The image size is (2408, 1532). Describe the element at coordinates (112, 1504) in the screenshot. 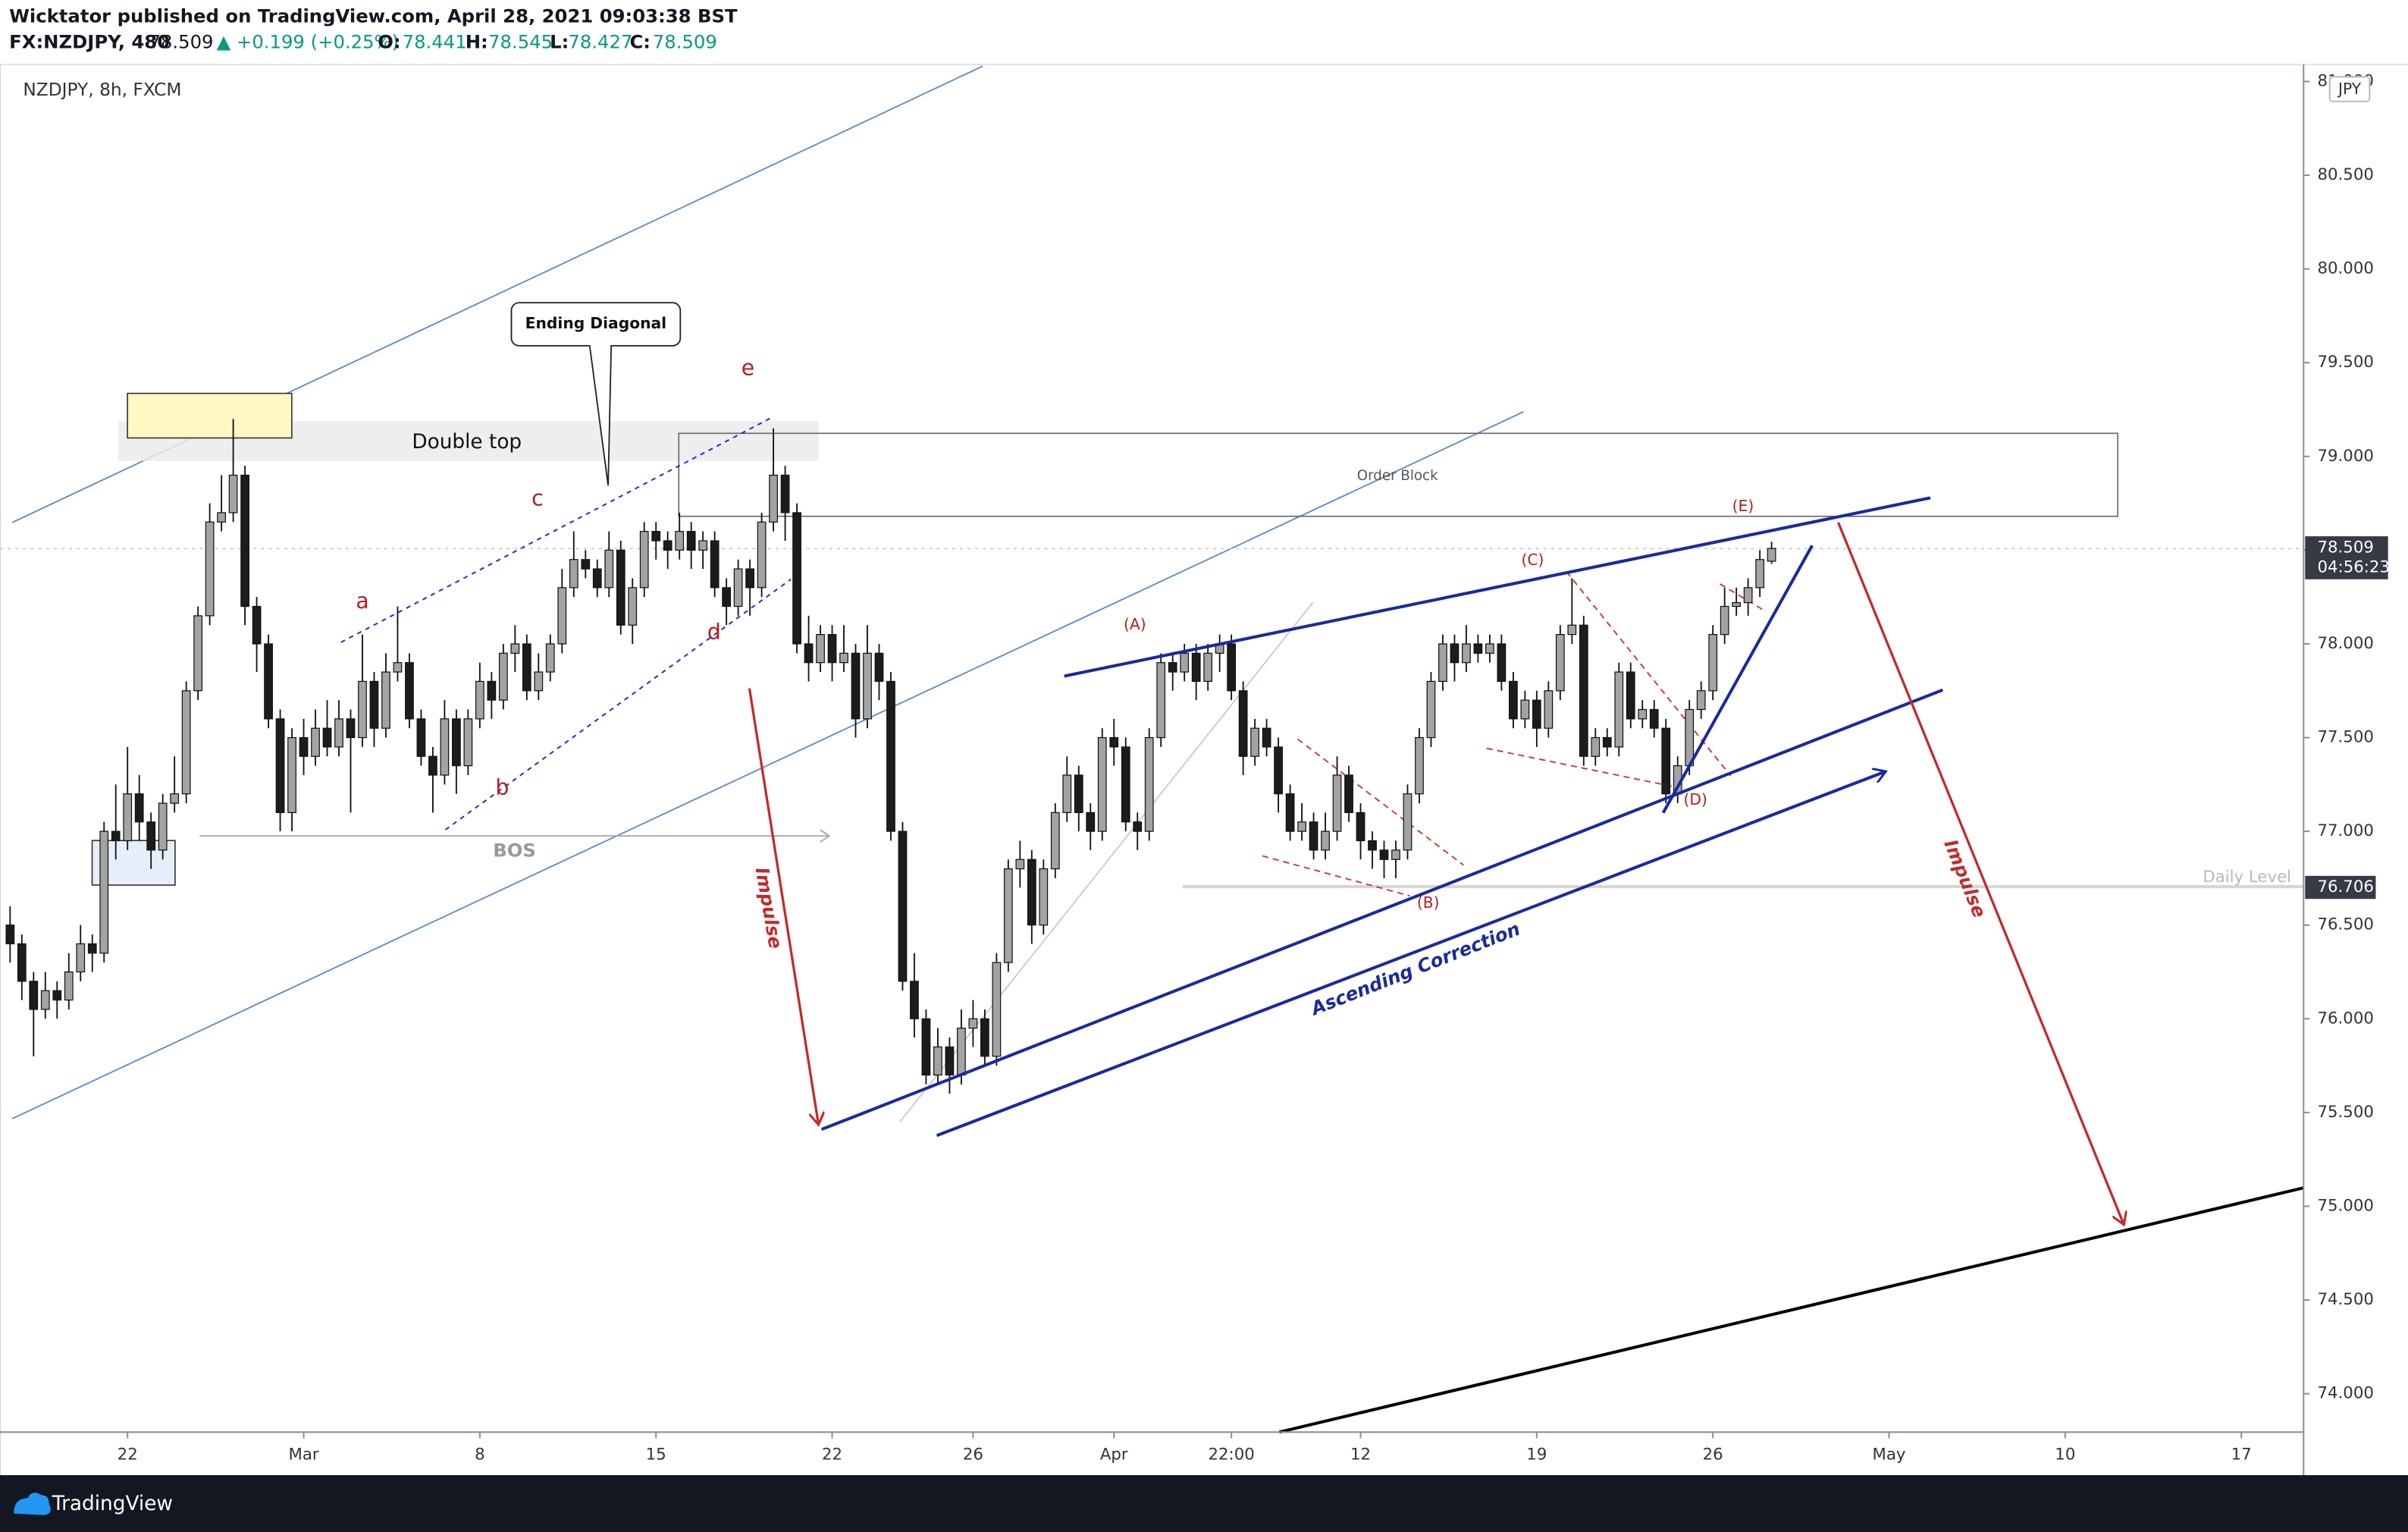

I see `footer-brand: TradingView` at that location.